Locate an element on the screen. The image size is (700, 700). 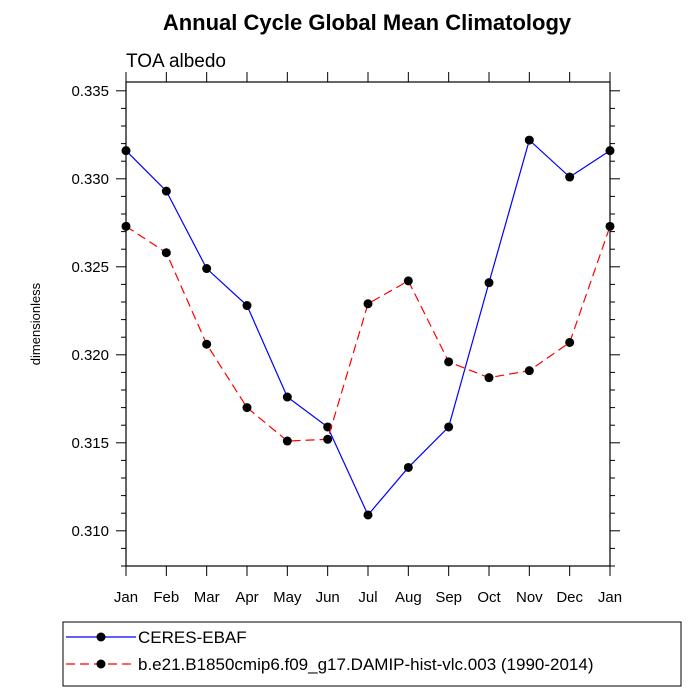
legend-item: CERES-EBAF is located at coordinates (156, 637).